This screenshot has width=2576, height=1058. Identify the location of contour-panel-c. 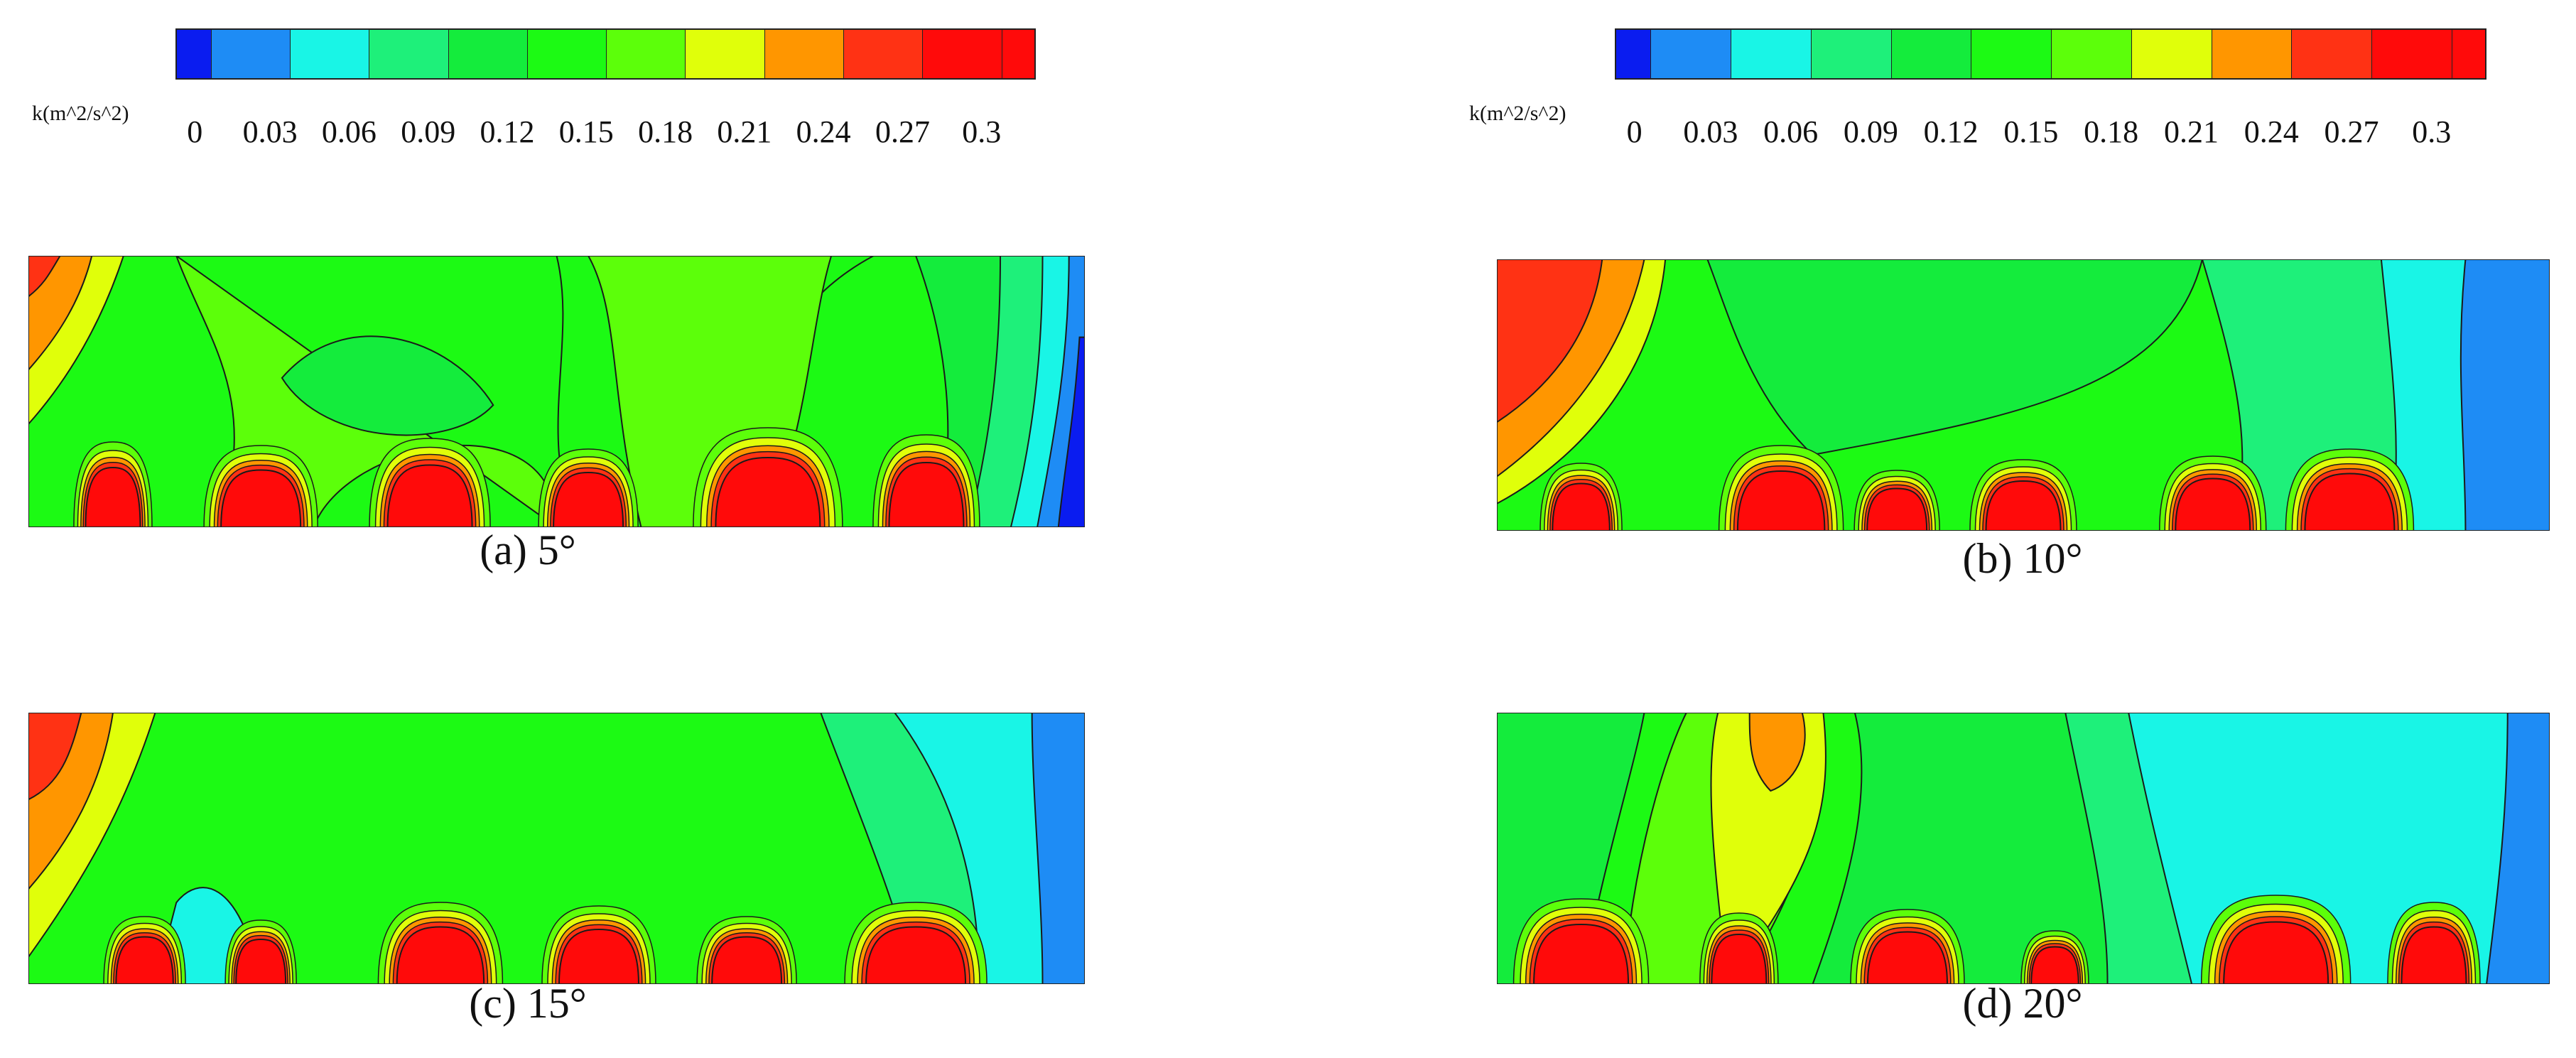
(556, 848).